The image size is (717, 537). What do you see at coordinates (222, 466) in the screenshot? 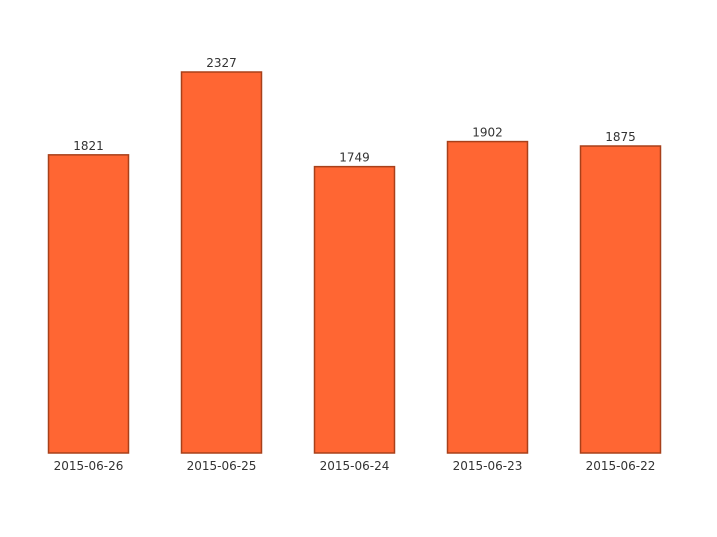
I see `x-tick-label: 2015-06-25` at bounding box center [222, 466].